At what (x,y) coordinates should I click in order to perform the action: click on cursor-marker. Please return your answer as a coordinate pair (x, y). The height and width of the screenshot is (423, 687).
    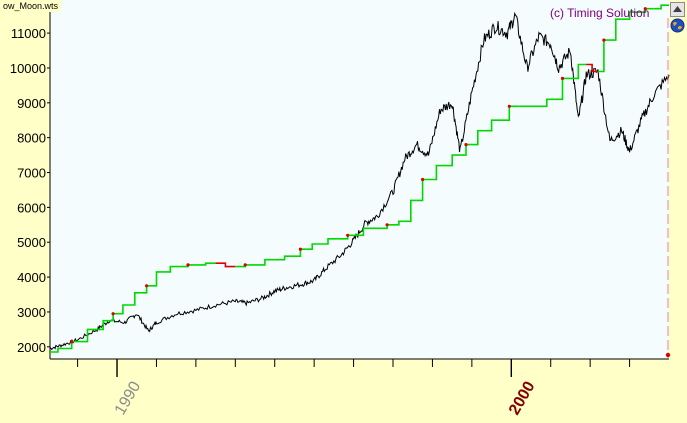
    Looking at the image, I should click on (668, 355).